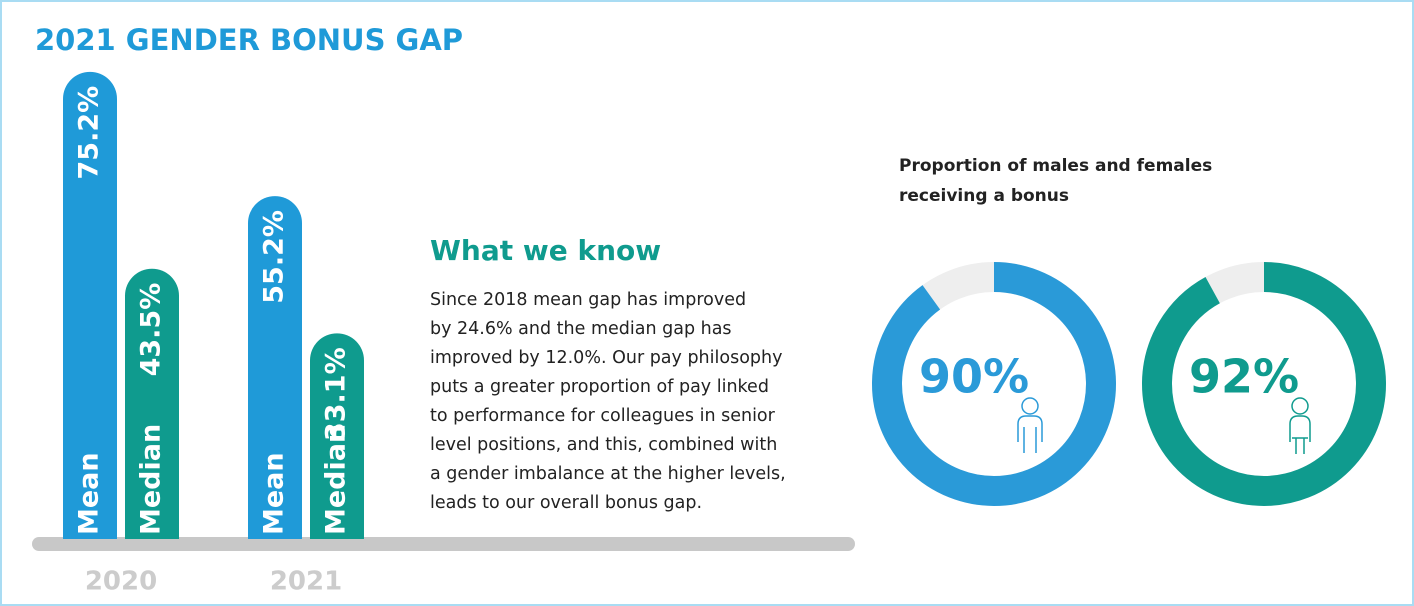 The image size is (1414, 606). Describe the element at coordinates (1055, 166) in the screenshot. I see `donut-title: Proportion of males and females` at that location.